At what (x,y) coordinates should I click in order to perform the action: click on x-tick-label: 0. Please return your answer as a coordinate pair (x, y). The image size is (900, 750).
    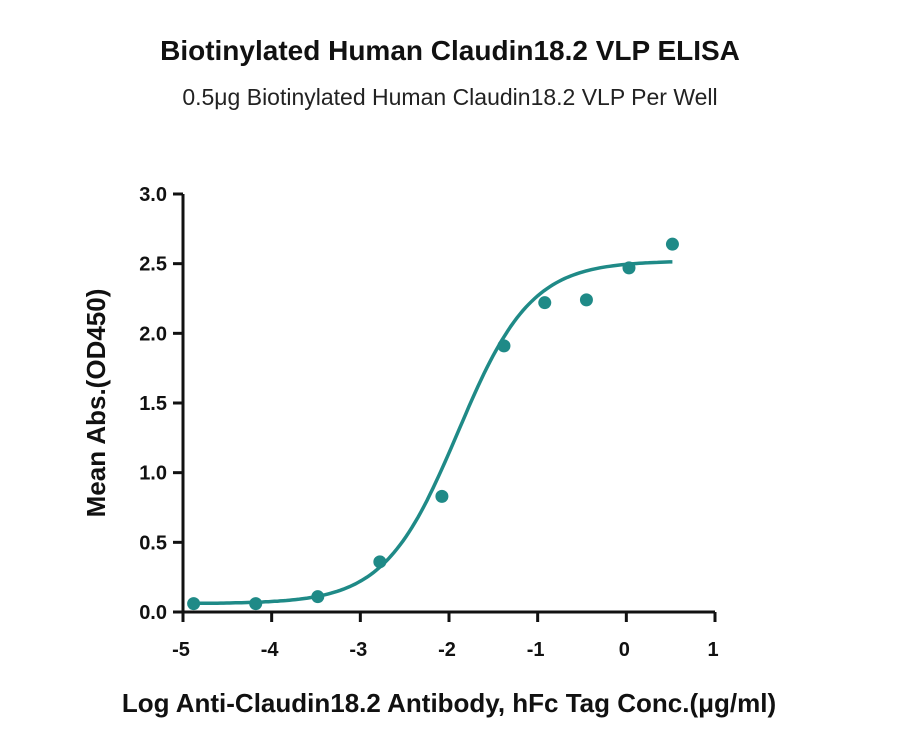
    Looking at the image, I should click on (624, 650).